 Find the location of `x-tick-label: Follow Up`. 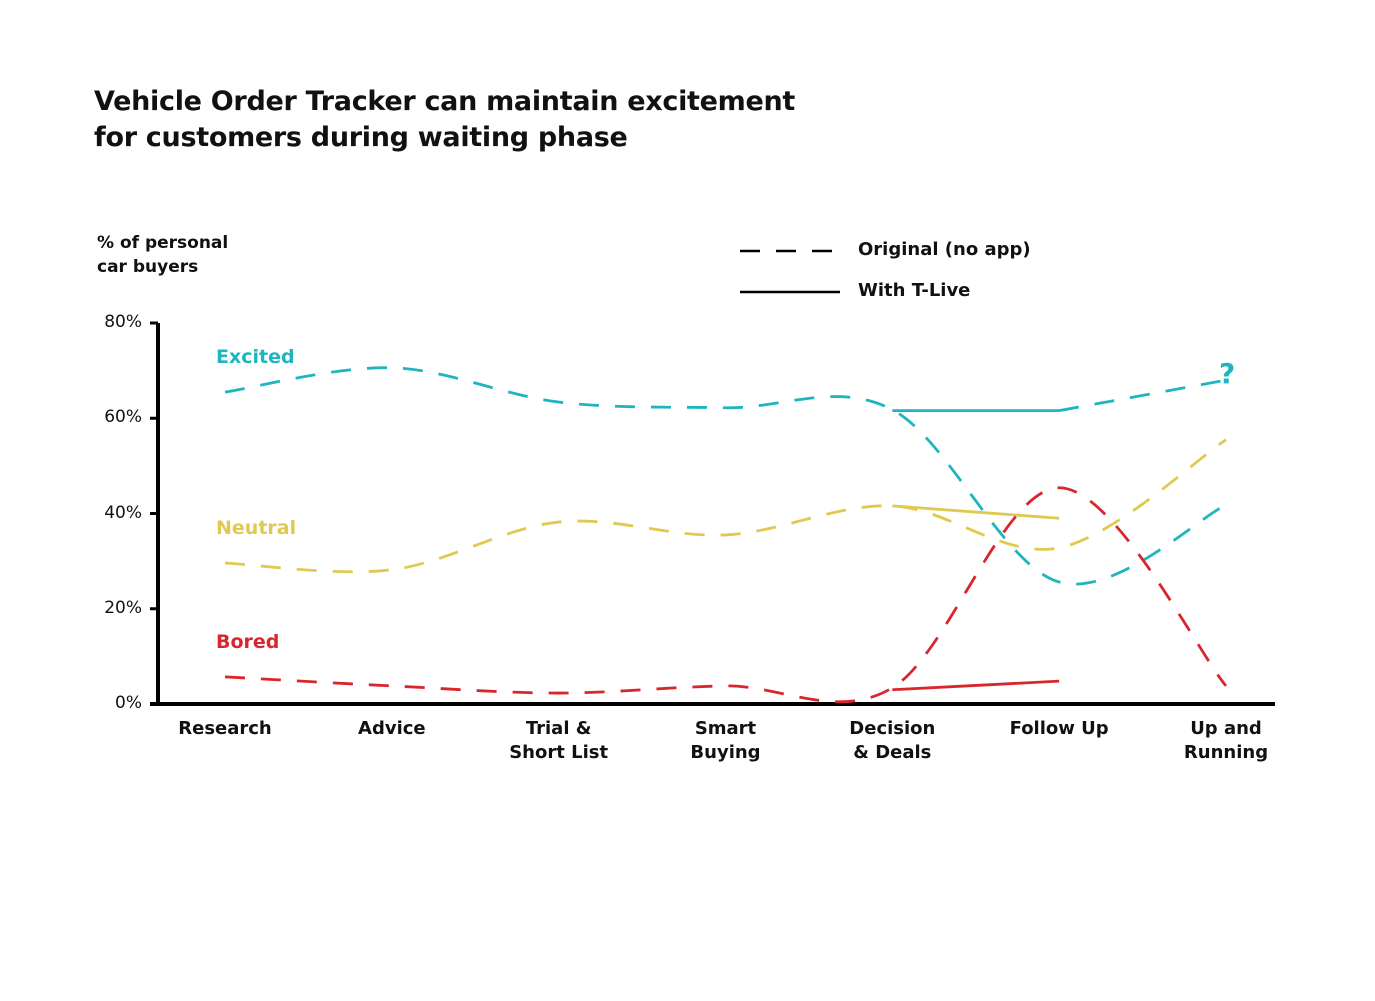

x-tick-label: Follow Up is located at coordinates (1059, 728).